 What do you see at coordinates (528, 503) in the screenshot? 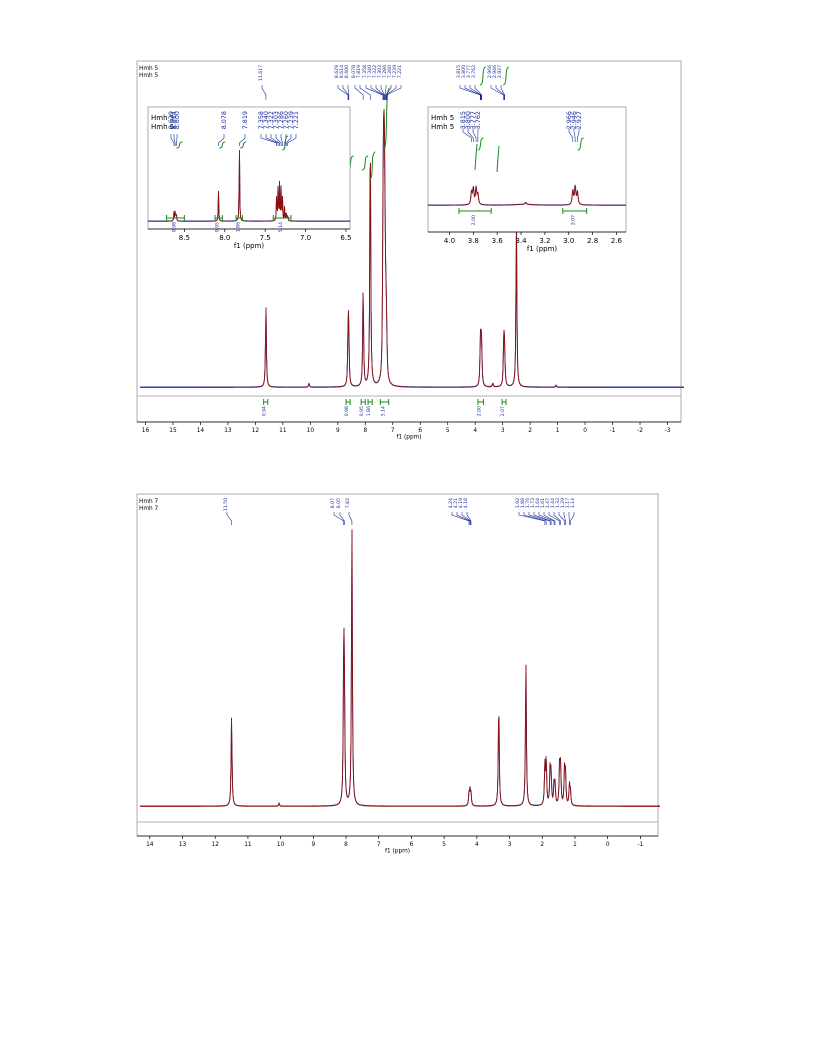
I see `peak-shift-label: 1.76` at bounding box center [528, 503].